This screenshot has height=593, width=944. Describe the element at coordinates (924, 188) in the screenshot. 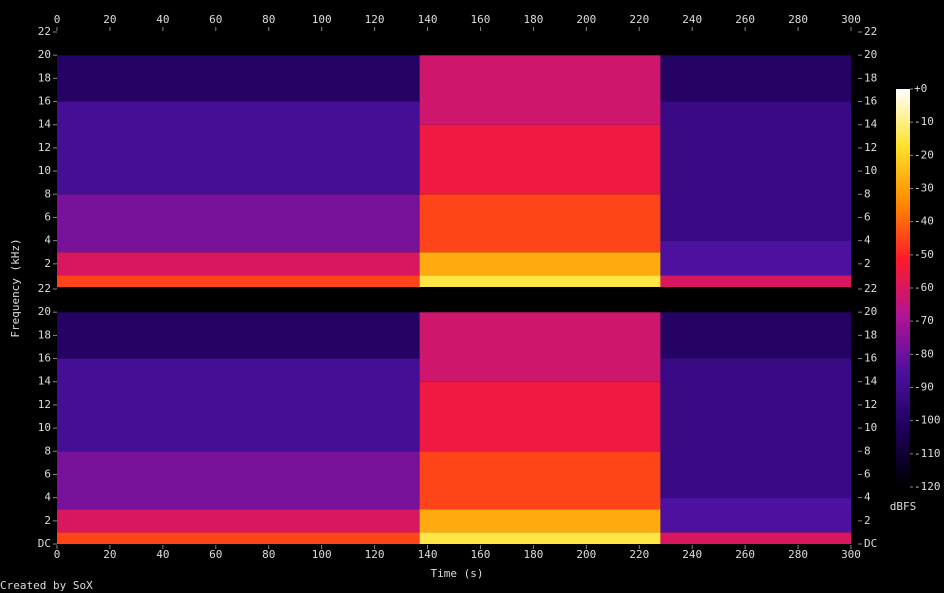

I see `colorbar-tick-label: -30` at that location.